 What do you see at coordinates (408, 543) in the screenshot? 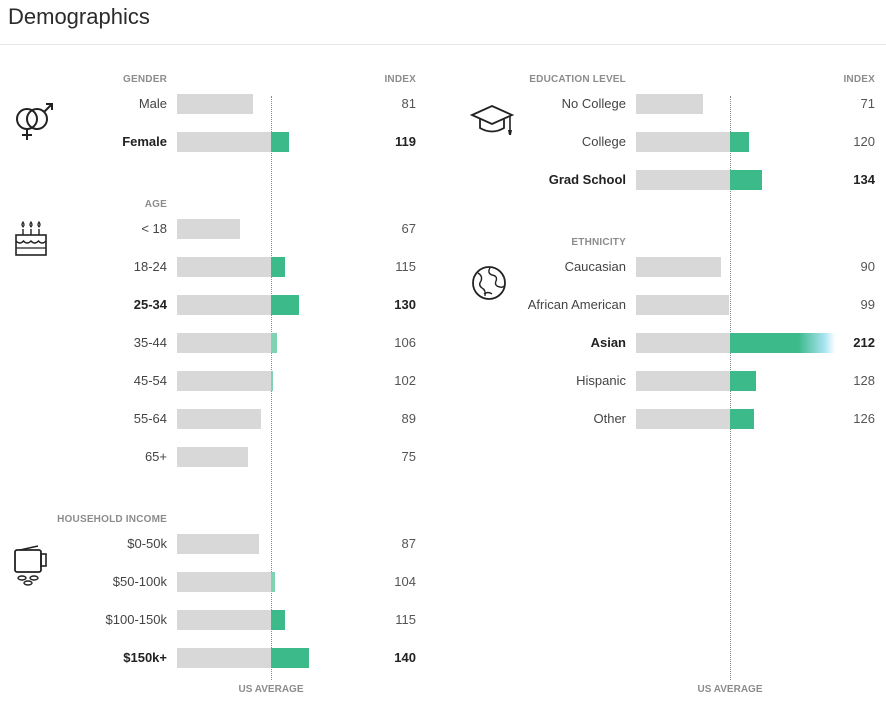
I see `index-value: 87` at bounding box center [408, 543].